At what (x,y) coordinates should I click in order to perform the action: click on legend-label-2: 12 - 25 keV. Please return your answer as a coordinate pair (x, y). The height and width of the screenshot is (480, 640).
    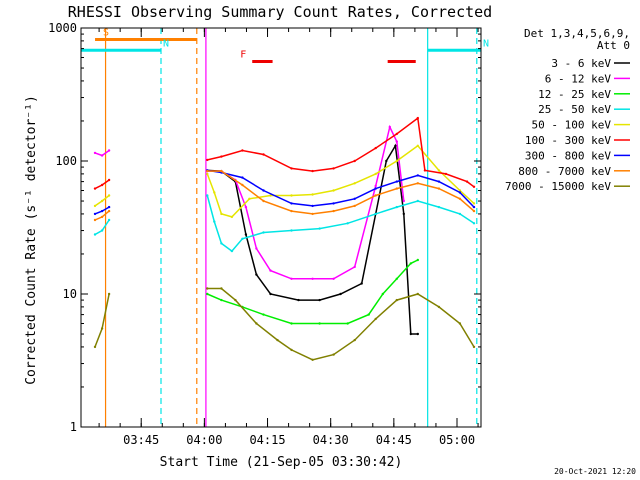
    Looking at the image, I should click on (574, 94).